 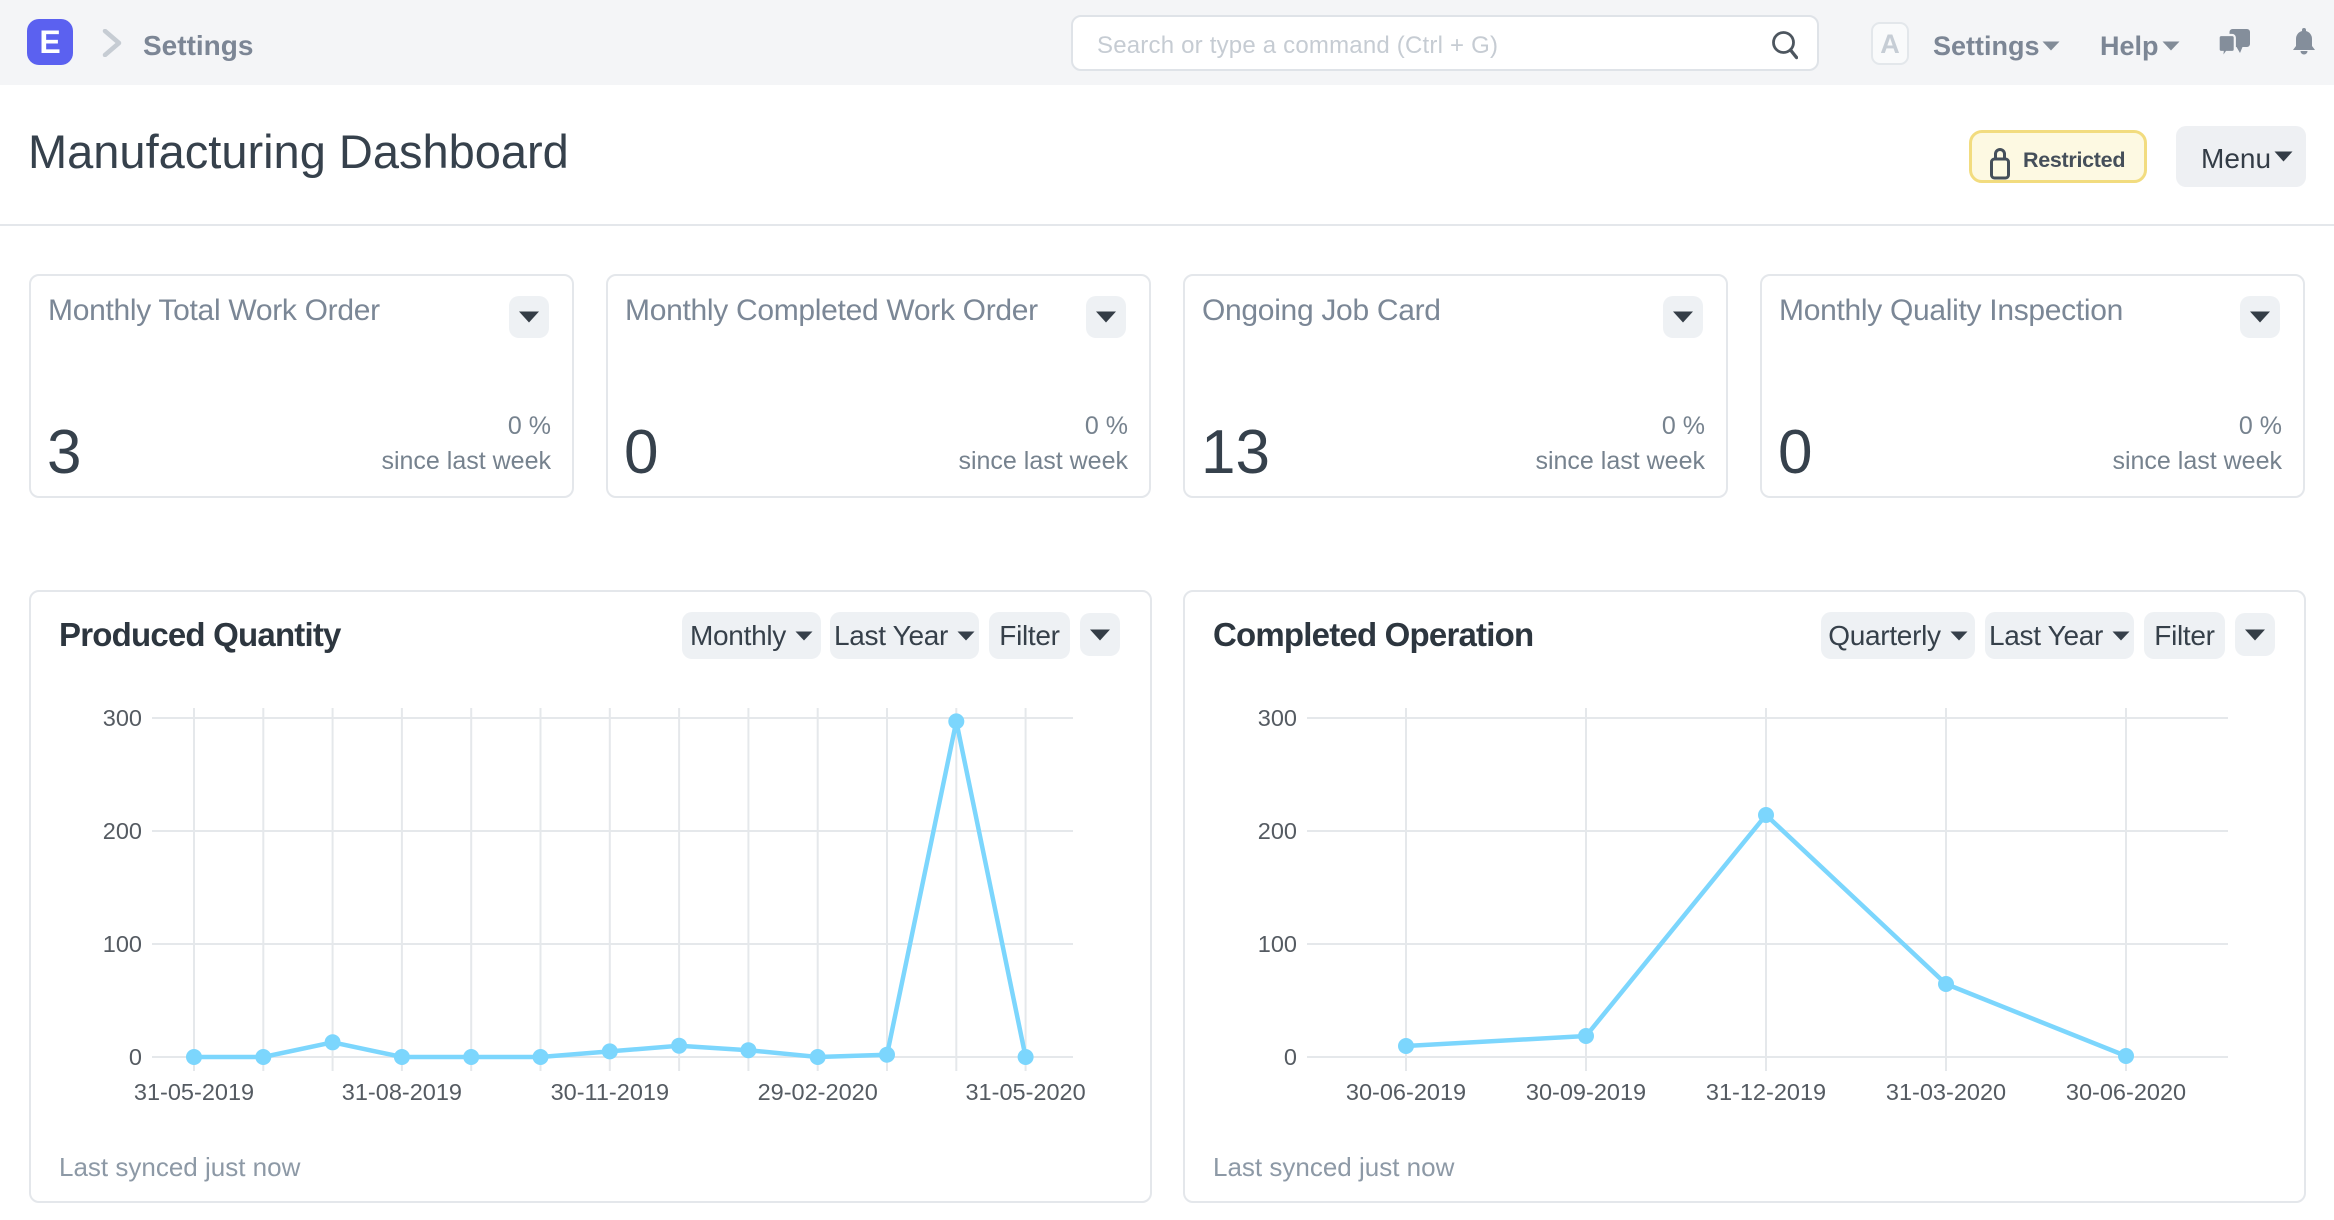 I want to click on svg-text: 30-11-2019, so click(x=610, y=1092).